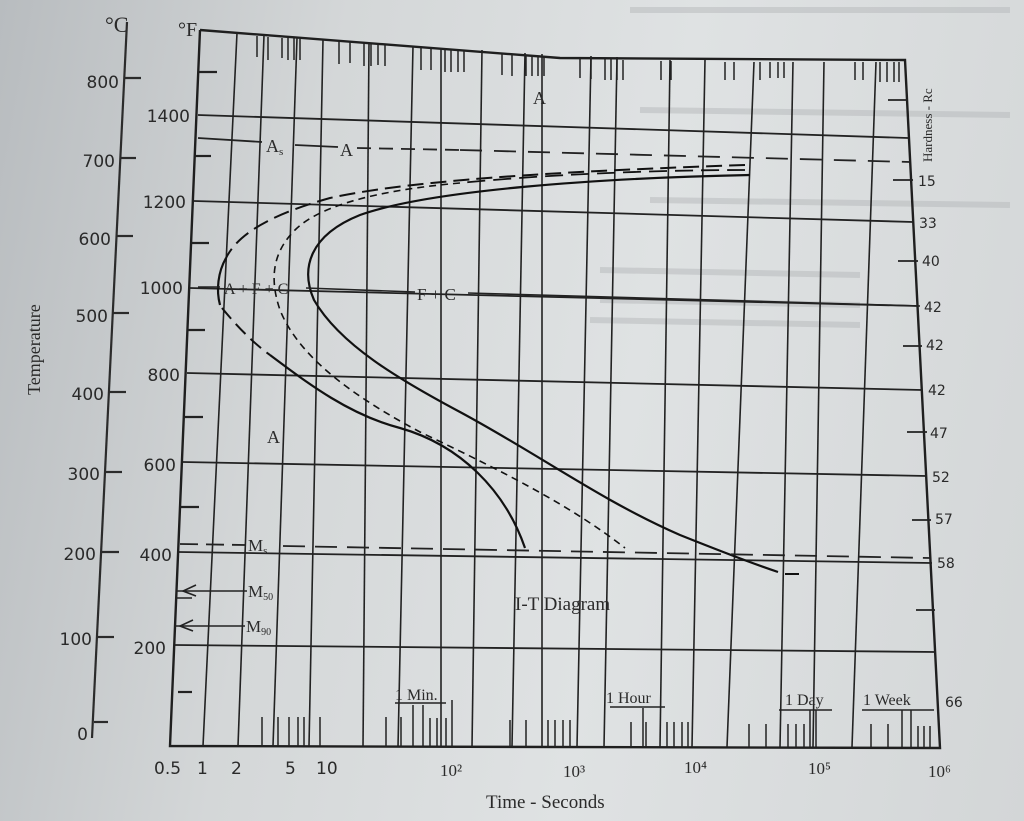  I want to click on svg-text: 1200, so click(164, 203).